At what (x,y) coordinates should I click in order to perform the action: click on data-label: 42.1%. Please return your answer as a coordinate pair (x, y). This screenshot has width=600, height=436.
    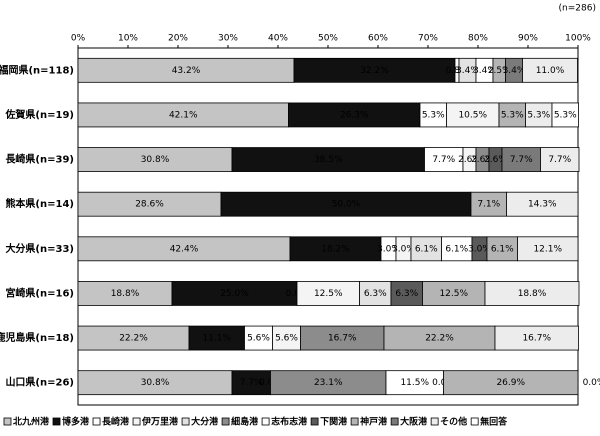
    Looking at the image, I should click on (183, 115).